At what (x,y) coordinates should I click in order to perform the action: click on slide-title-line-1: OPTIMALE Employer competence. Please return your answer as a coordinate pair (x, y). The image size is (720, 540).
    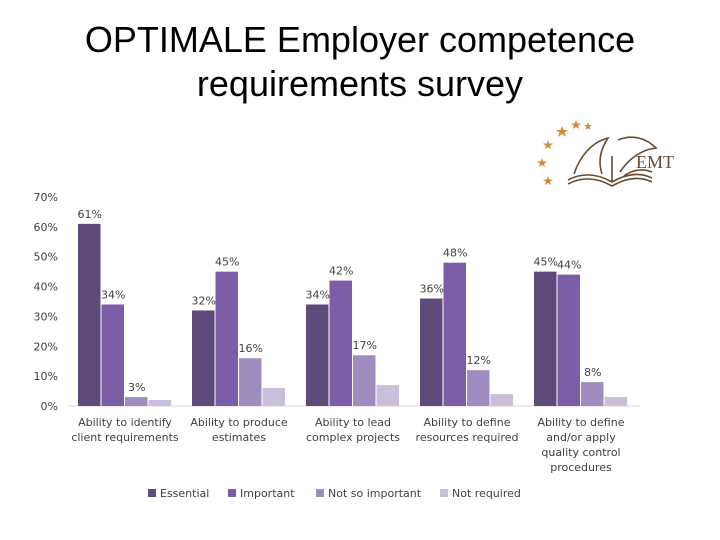
    Looking at the image, I should click on (360, 39).